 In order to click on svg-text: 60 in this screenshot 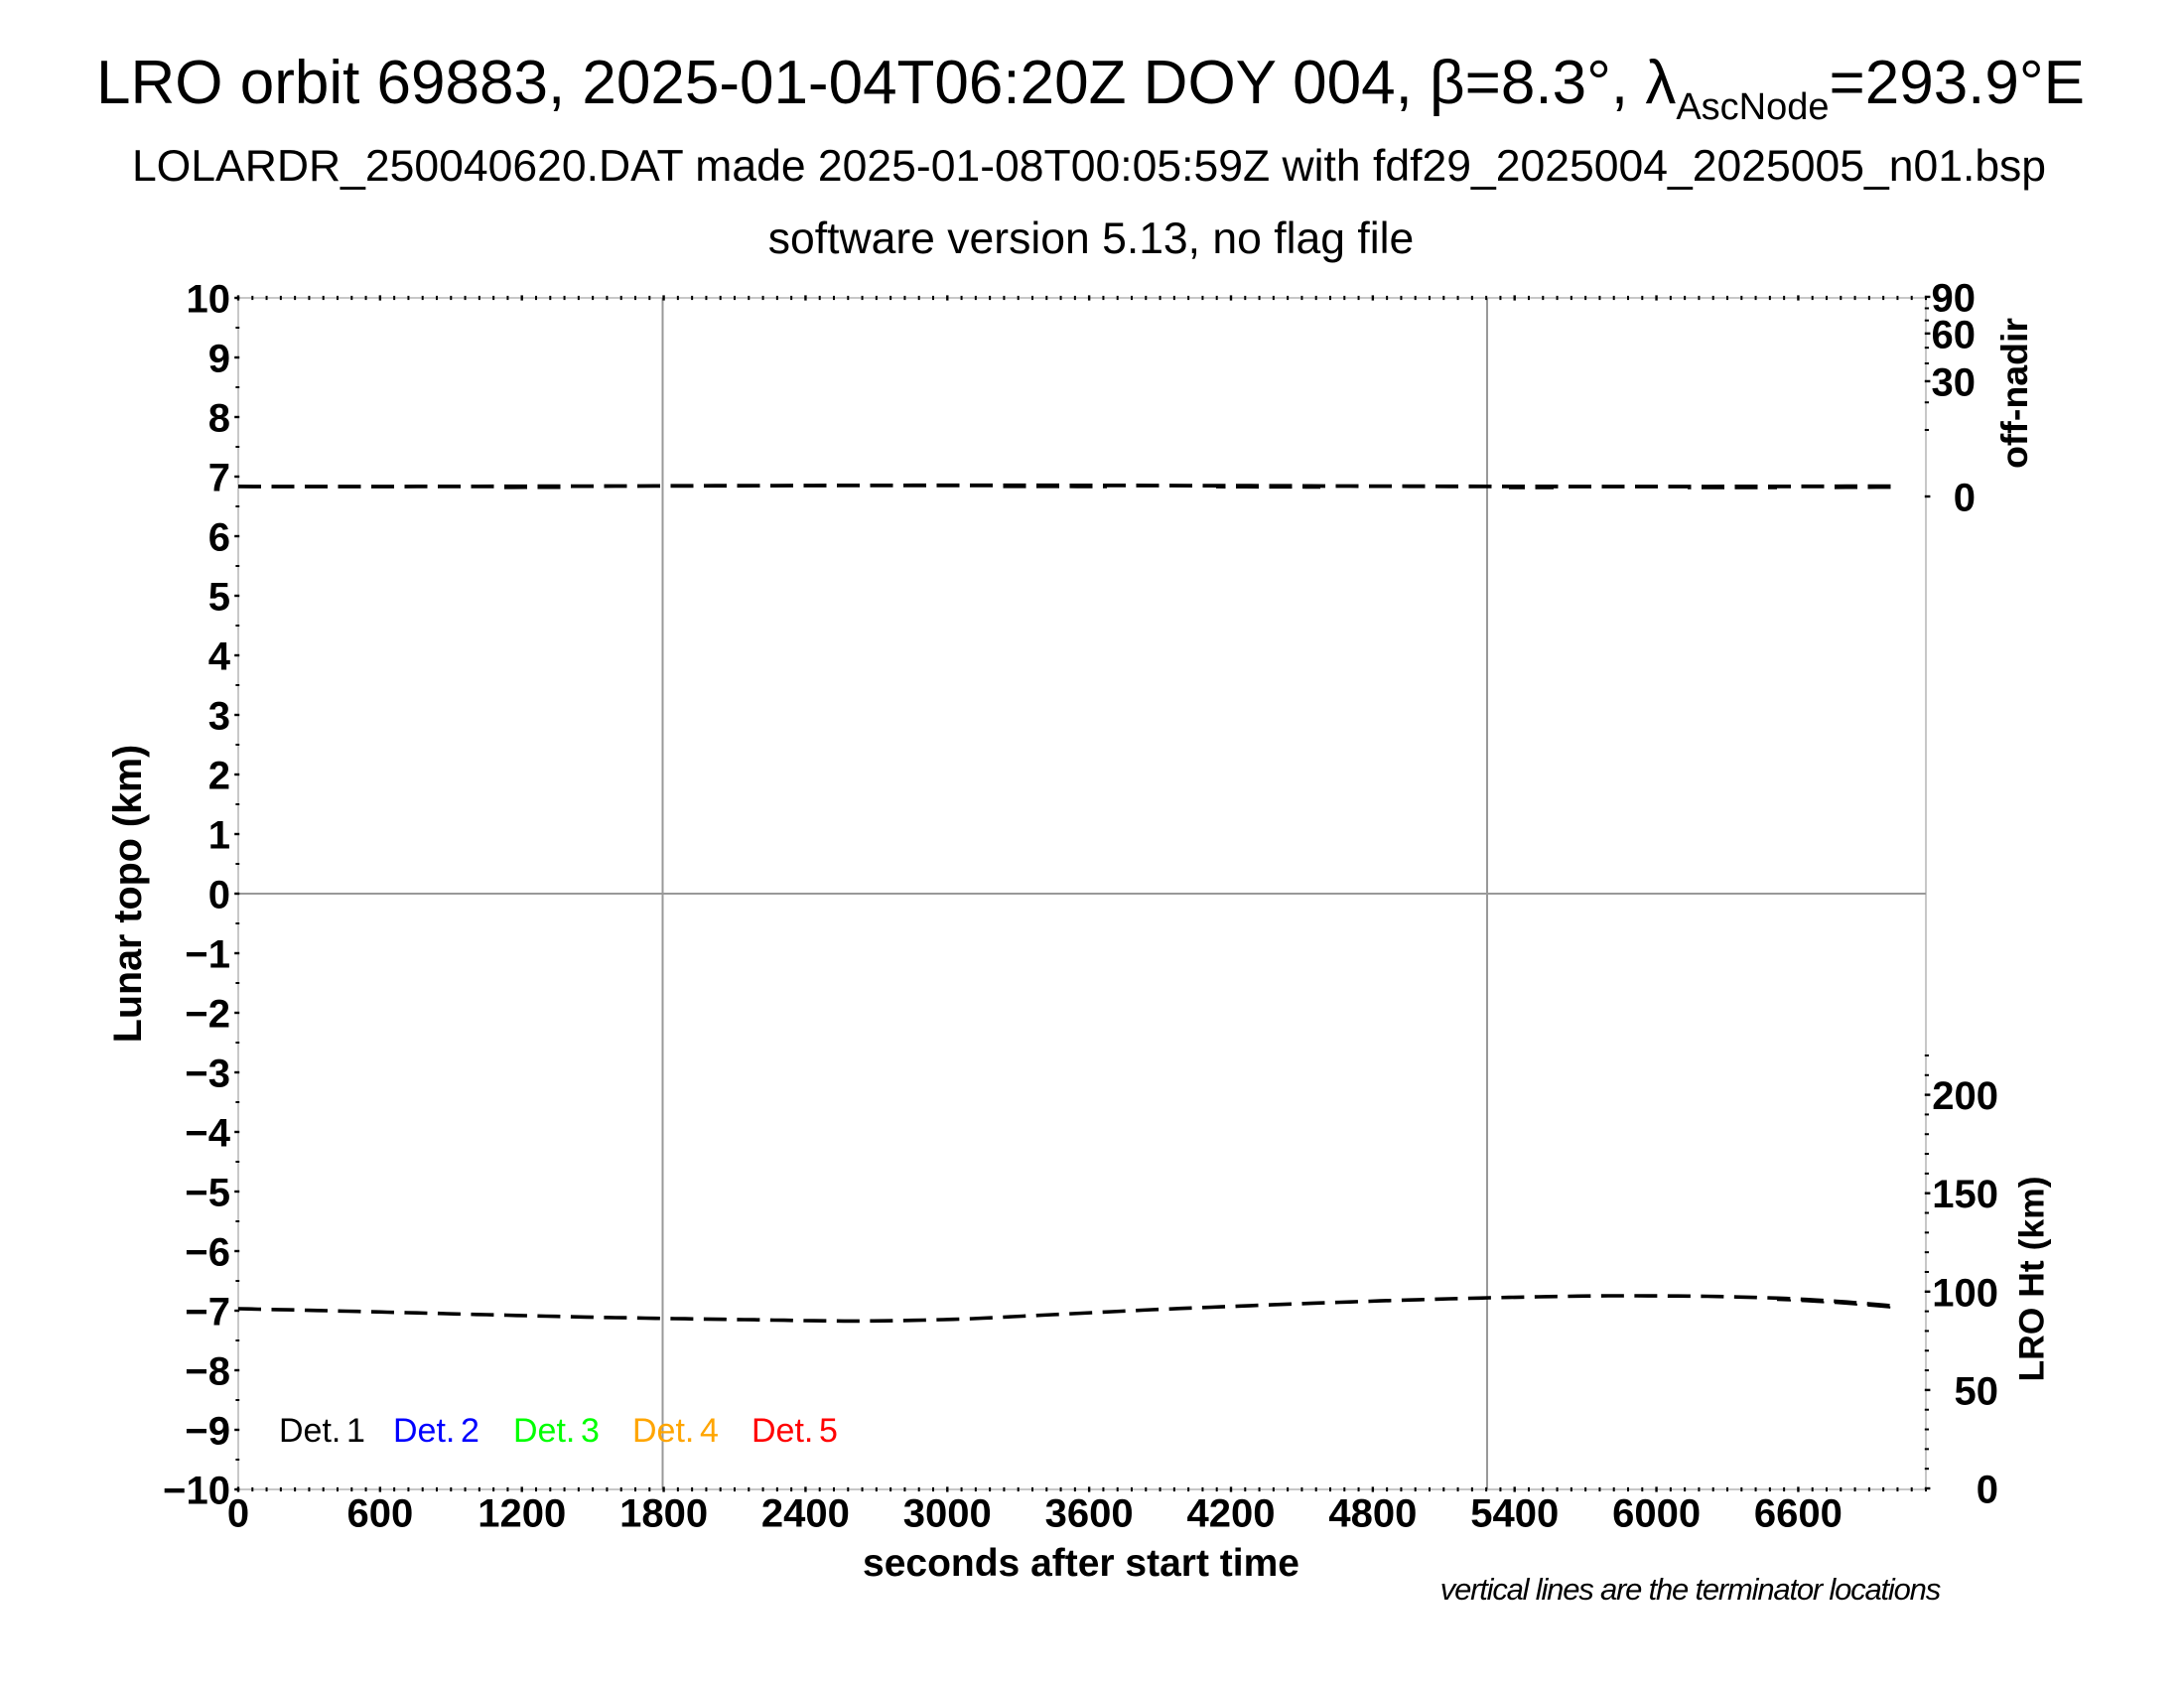, I will do `click(1954, 334)`.